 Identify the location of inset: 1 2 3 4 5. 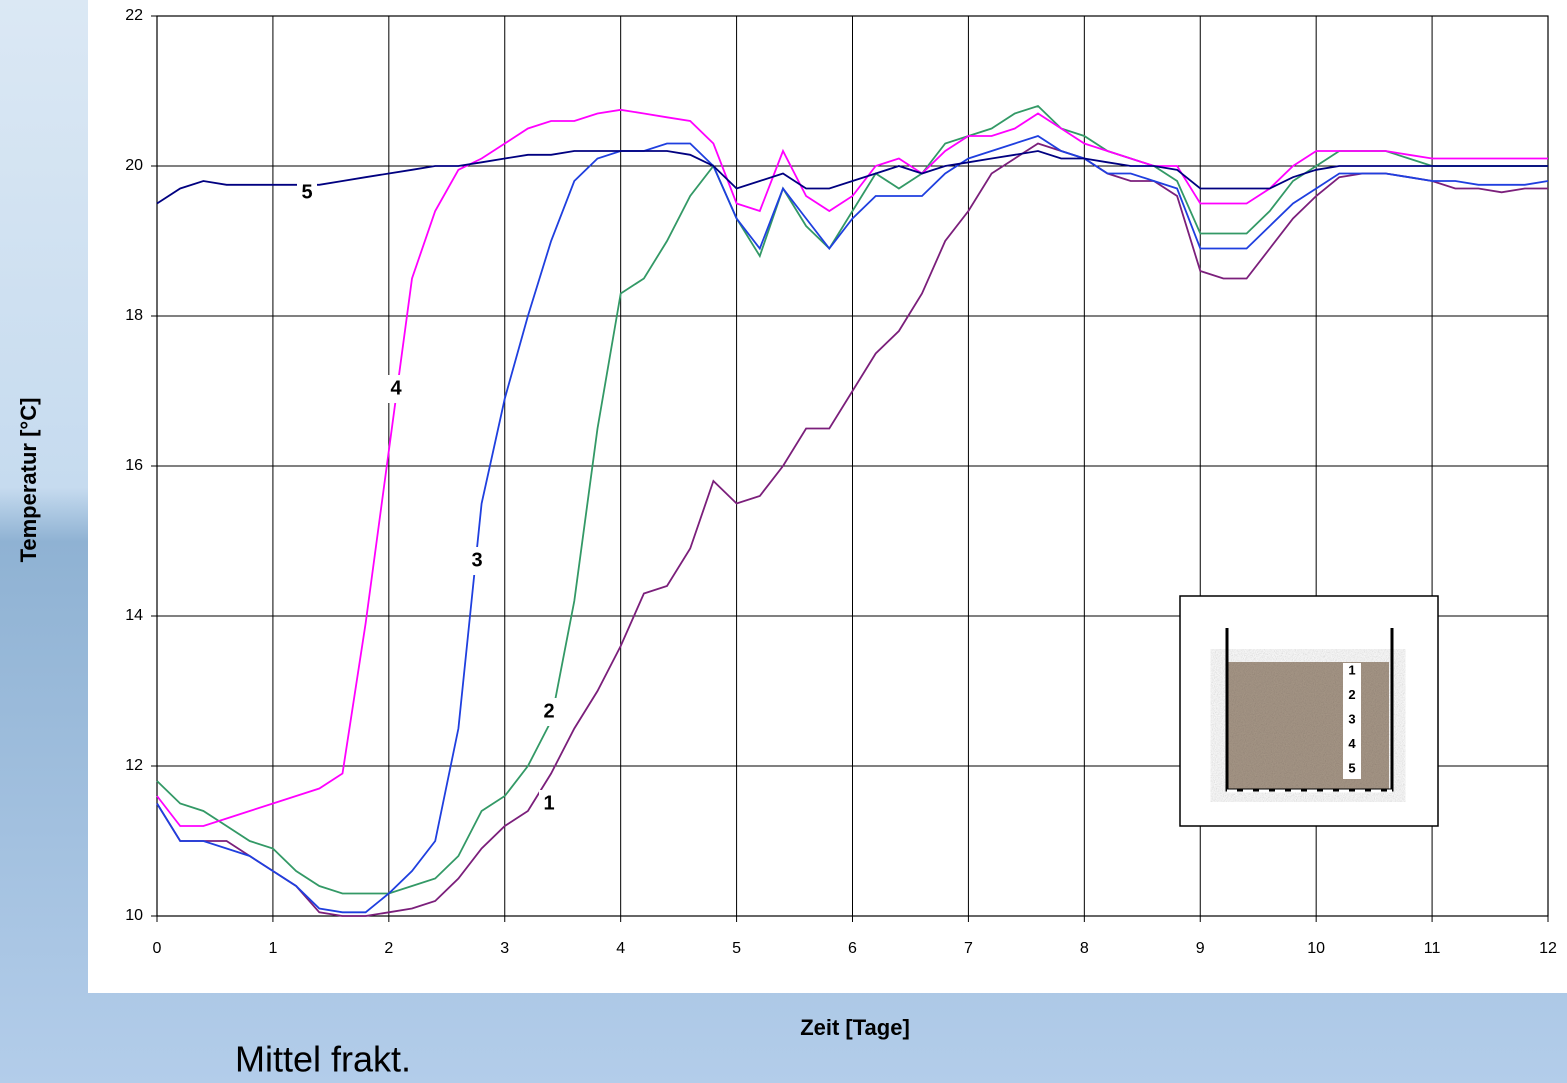
(1309, 711).